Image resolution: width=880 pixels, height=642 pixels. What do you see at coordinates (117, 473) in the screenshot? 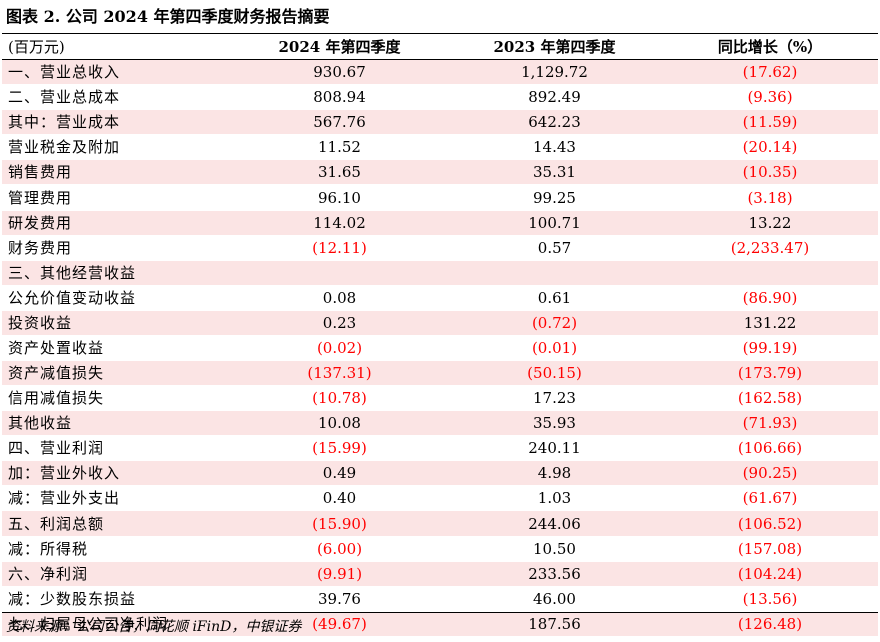
I see `row-label: 加：营业外收入` at bounding box center [117, 473].